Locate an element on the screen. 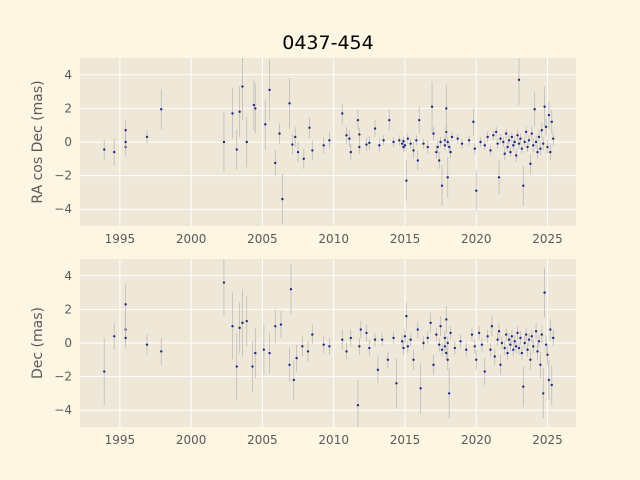 This screenshot has height=480, width=640. y-tick-label: −4 is located at coordinates (63, 209).